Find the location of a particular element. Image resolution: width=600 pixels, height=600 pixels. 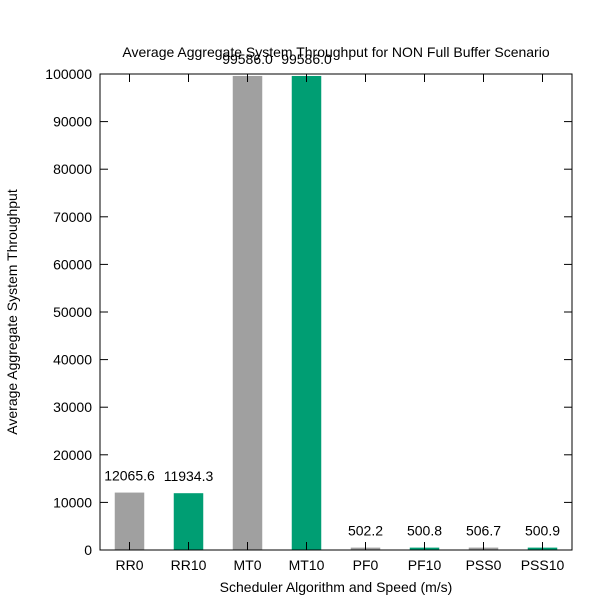

x-tick-label-rr10: RR10 is located at coordinates (189, 565).